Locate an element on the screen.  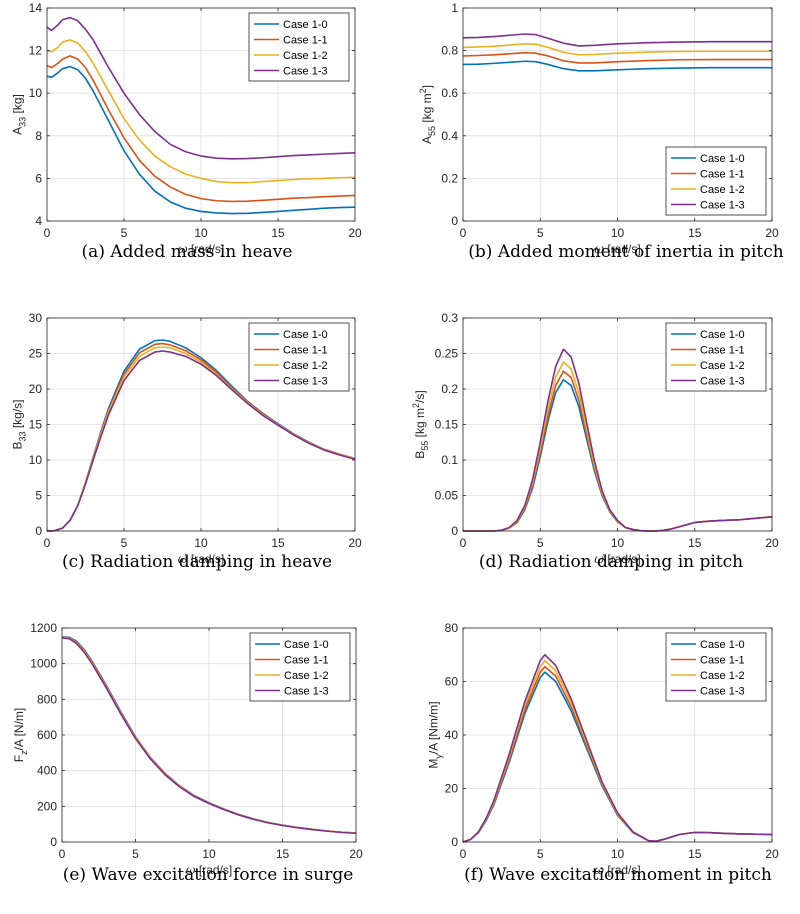
y-tick-label: 0.3 is located at coordinates (449, 318).